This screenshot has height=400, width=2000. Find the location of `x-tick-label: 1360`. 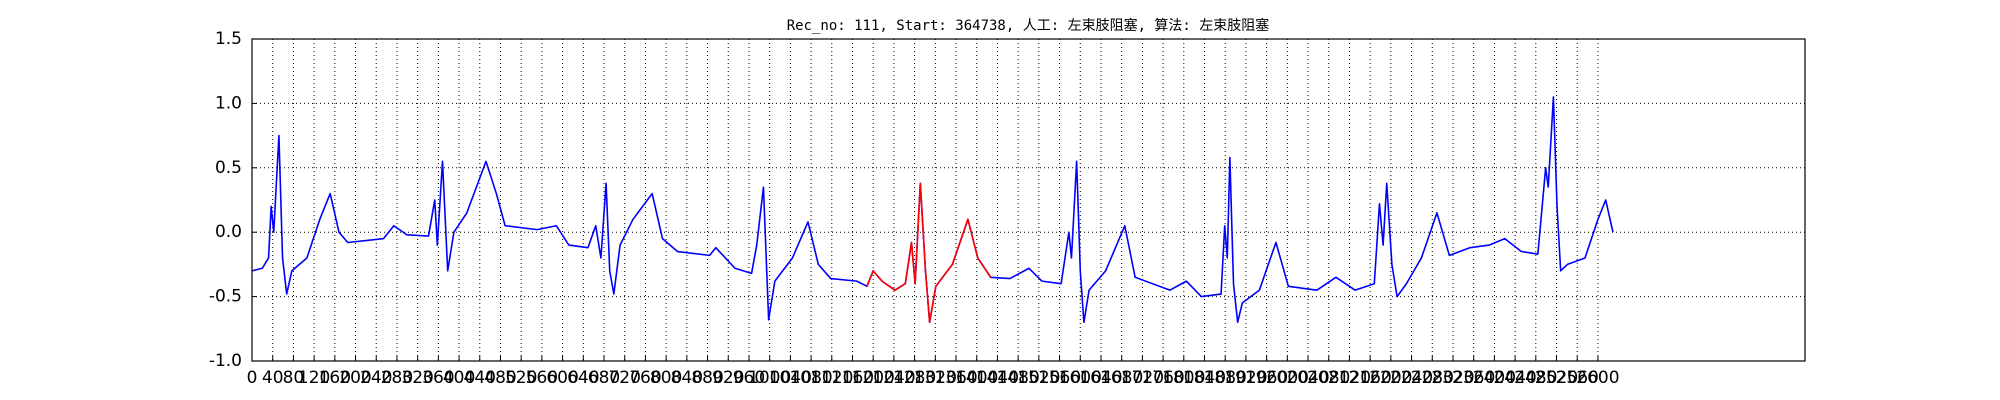

x-tick-label: 1360 is located at coordinates (955, 378).